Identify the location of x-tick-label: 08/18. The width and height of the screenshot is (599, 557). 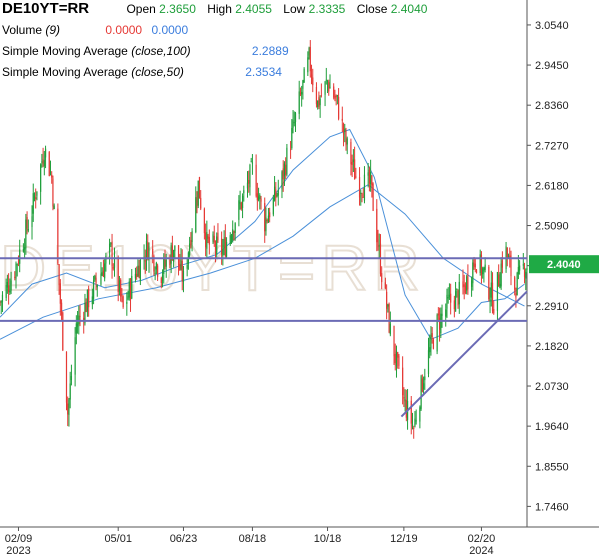
(253, 539).